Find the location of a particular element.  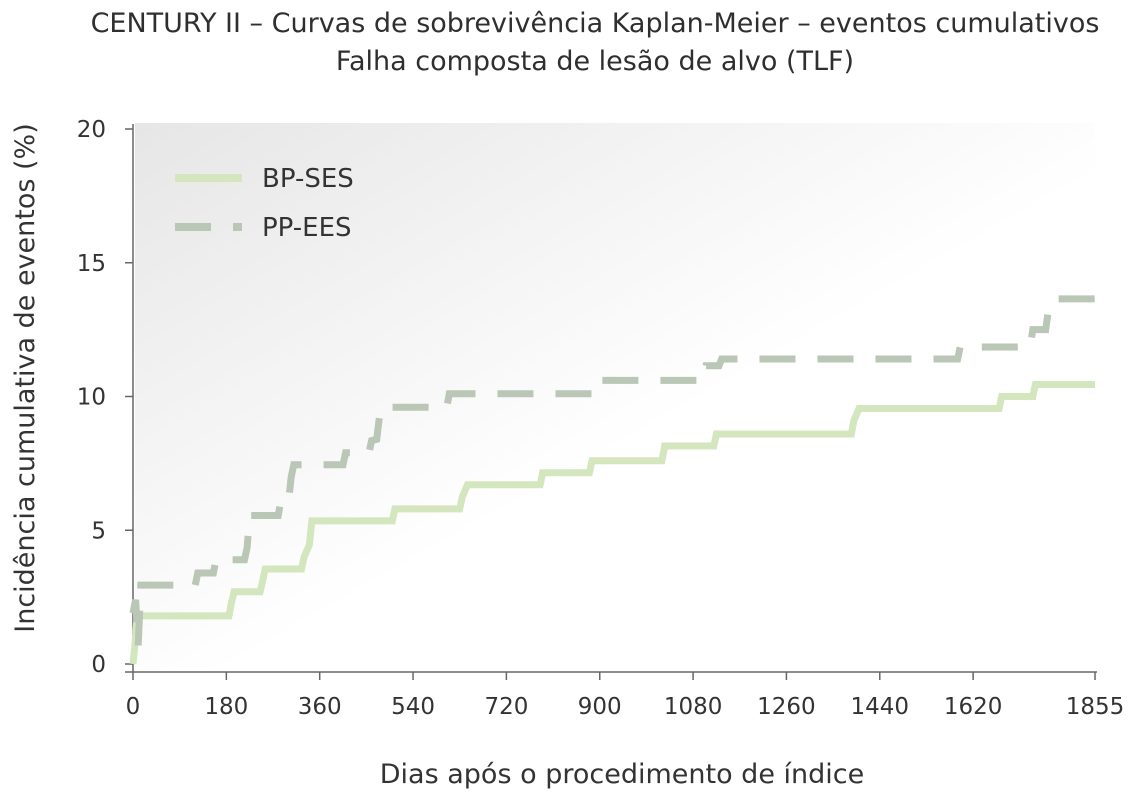

x-tick-label: 180 is located at coordinates (226, 707).